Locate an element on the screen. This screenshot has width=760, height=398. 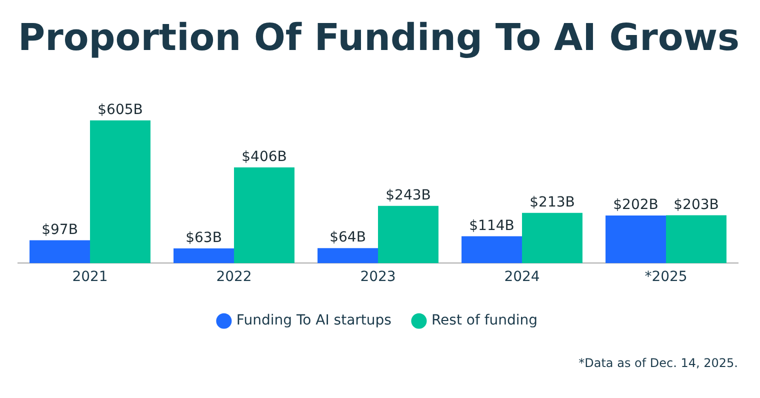
x-tick-label: 2024 is located at coordinates (522, 277).